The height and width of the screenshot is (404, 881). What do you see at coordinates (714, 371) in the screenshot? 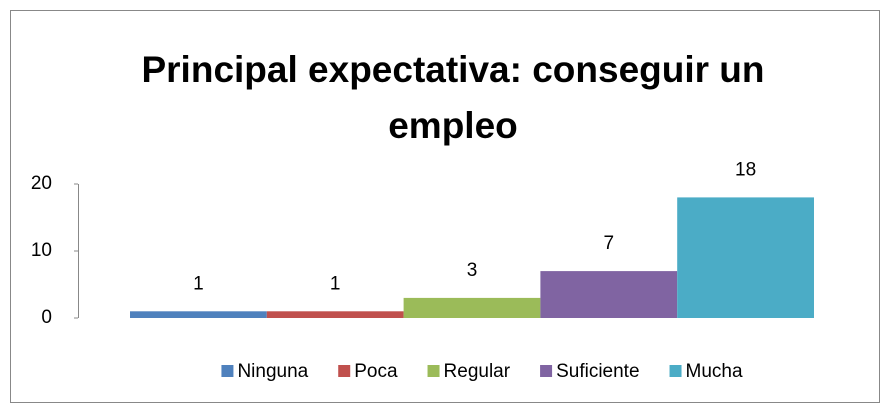
I see `legend-label: Mucha` at bounding box center [714, 371].